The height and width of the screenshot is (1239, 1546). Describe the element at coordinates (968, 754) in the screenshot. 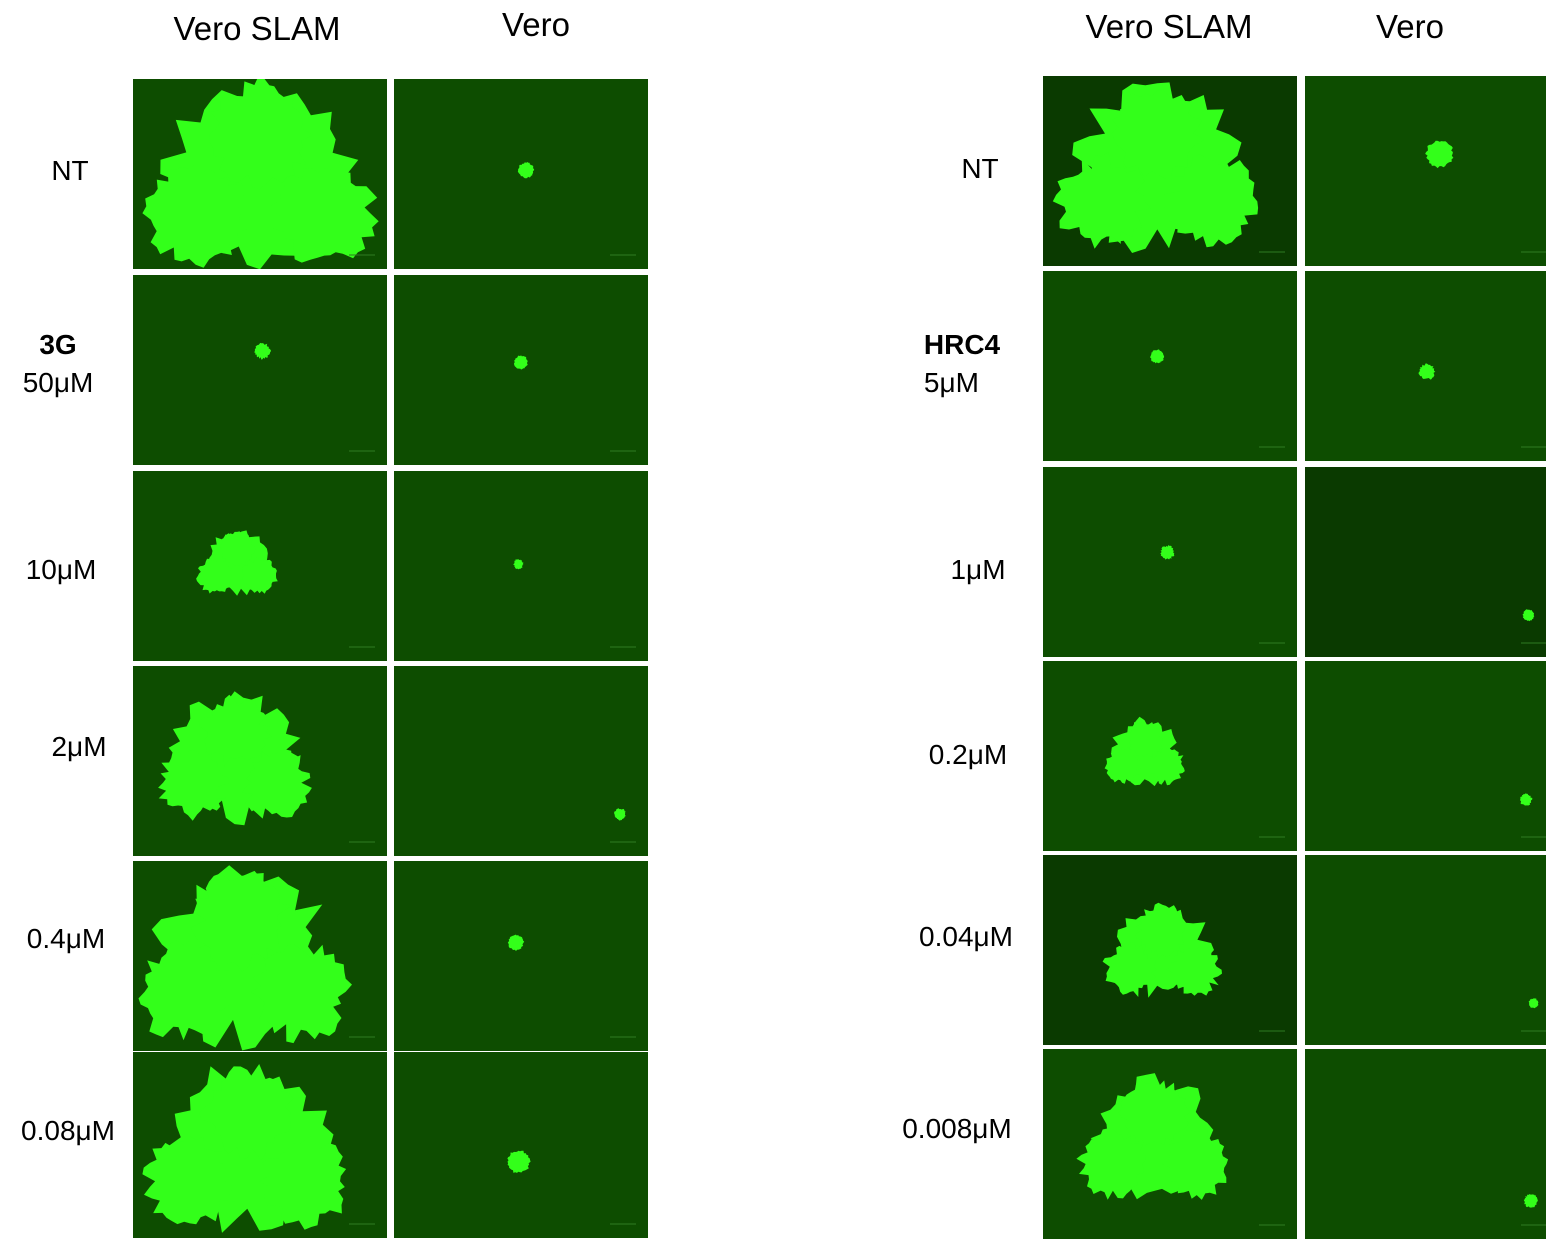

I see `row-label-concentration: 0.2μM` at that location.